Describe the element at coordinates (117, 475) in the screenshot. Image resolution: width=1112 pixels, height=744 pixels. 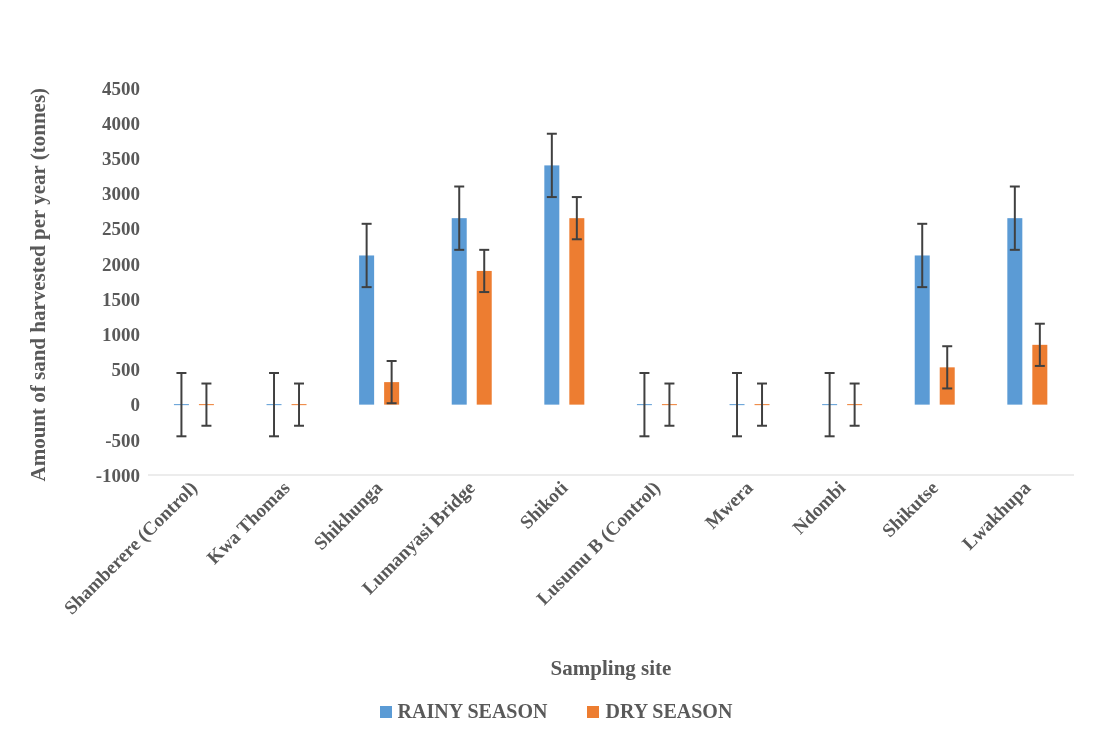
I see `y-tick-label: -1000` at that location.